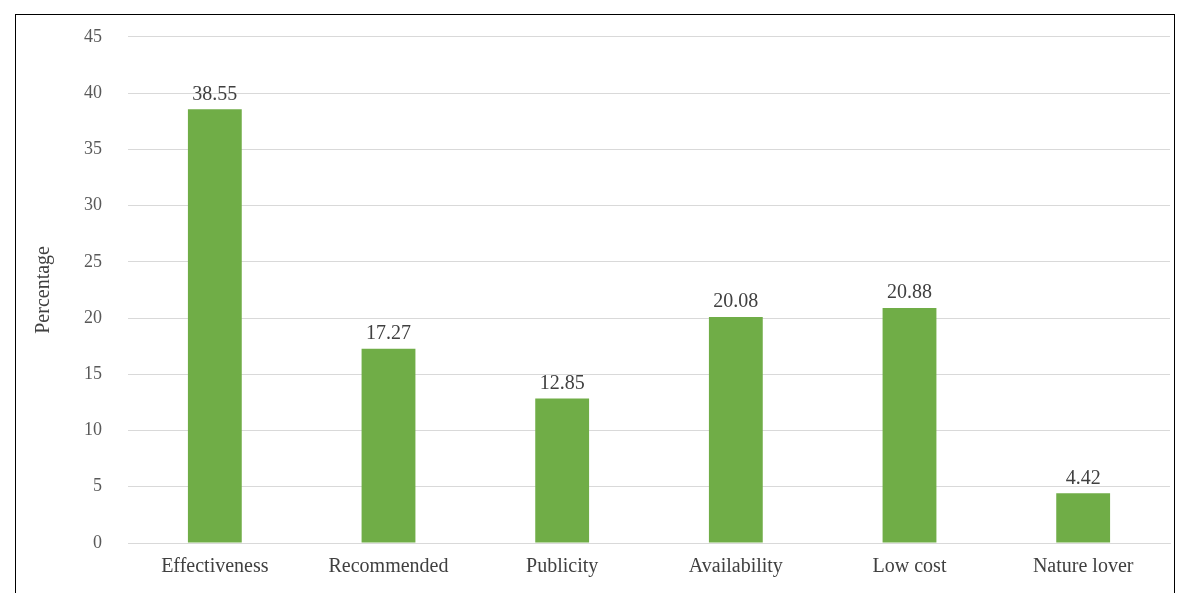  What do you see at coordinates (93, 373) in the screenshot?
I see `y-tick-label: 15` at bounding box center [93, 373].